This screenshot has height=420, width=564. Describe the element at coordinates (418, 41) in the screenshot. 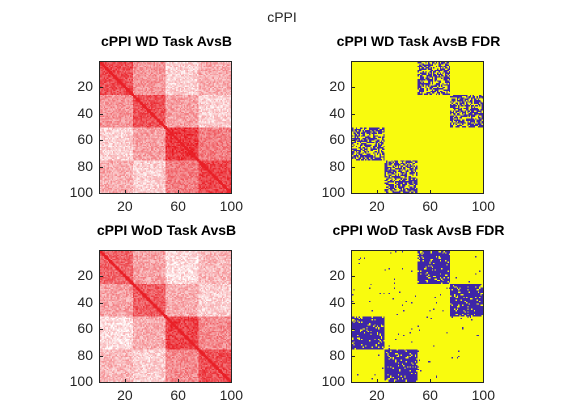

I see `panel-title: cPPI WD Task AvsB FDR` at that location.